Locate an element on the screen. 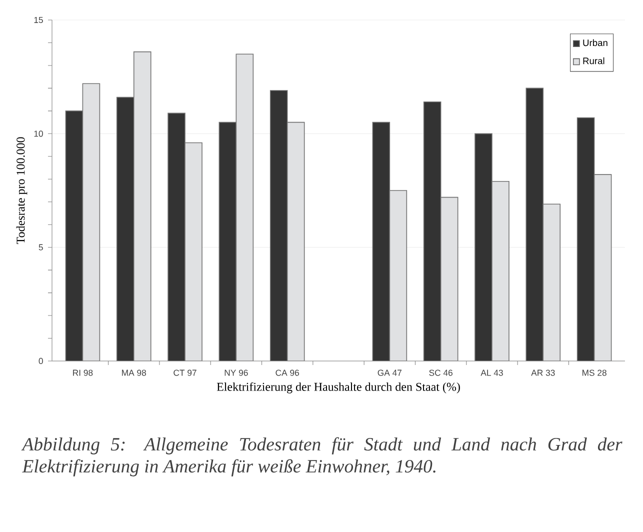  x-tick-label: NY 96 is located at coordinates (236, 373).